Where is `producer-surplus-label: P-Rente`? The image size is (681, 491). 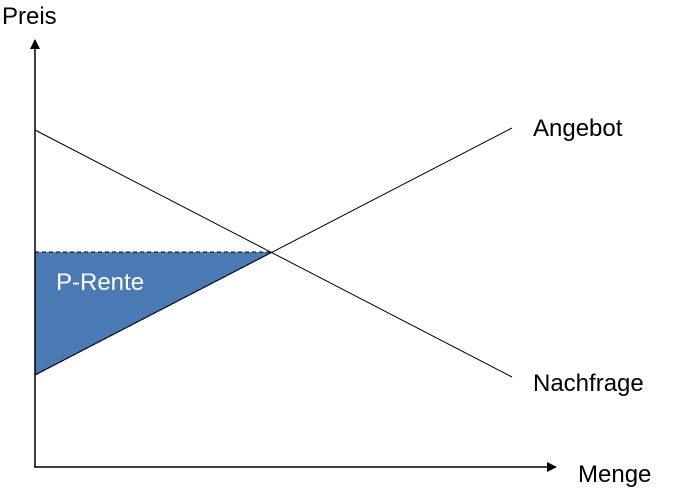 producer-surplus-label: P-Rente is located at coordinates (100, 282).